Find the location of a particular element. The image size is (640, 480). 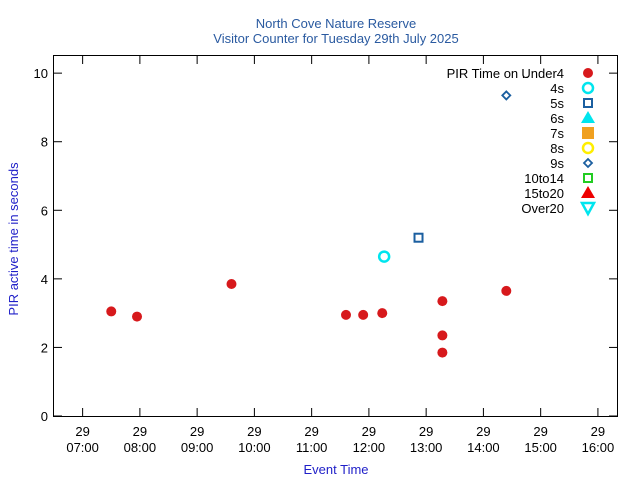

legend-label: 4s is located at coordinates (557, 88).